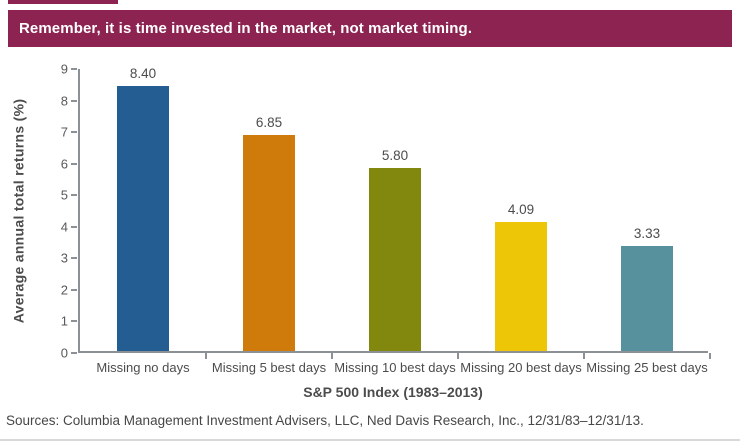 The width and height of the screenshot is (740, 441). Describe the element at coordinates (143, 367) in the screenshot. I see `x-category-label: Missing no days` at that location.